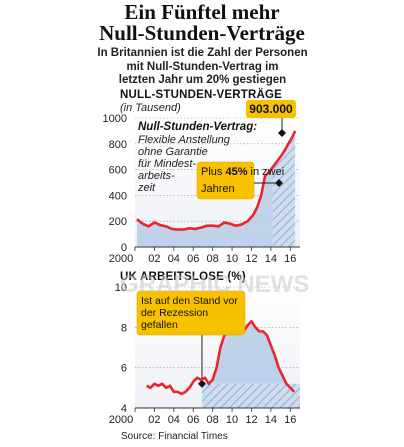 This screenshot has height=447, width=404. What do you see at coordinates (124, 248) in the screenshot?
I see `chart1-ytick-label: 0` at bounding box center [124, 248].